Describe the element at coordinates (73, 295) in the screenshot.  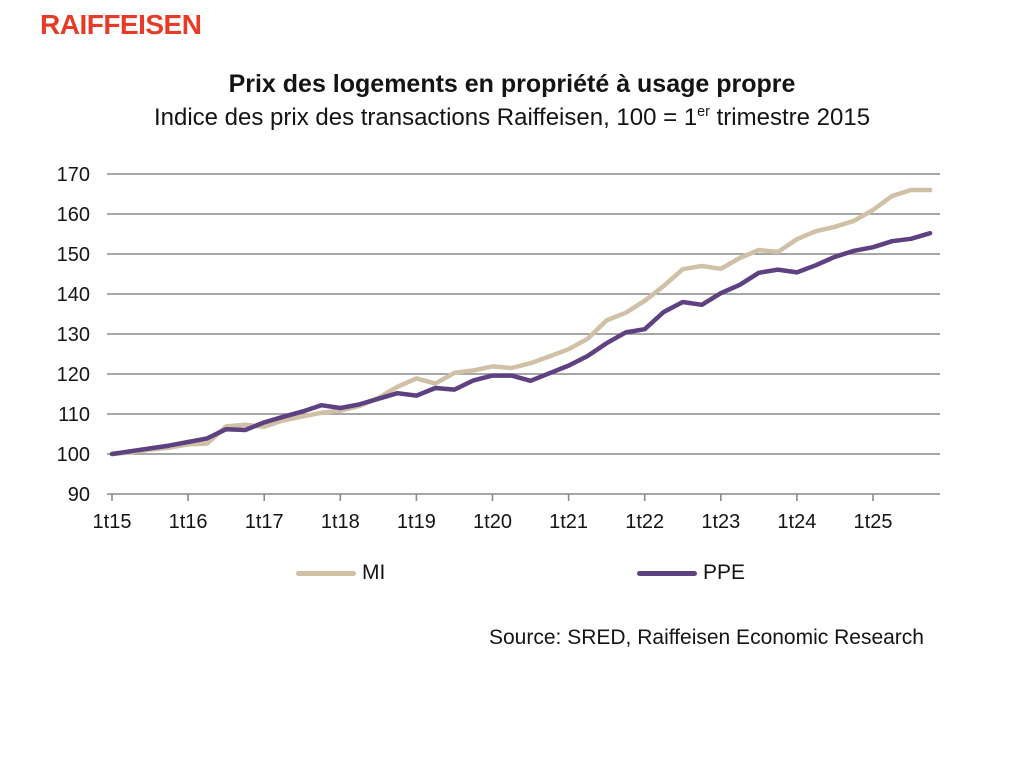
I see `y-tick-label-140: 140` at that location.